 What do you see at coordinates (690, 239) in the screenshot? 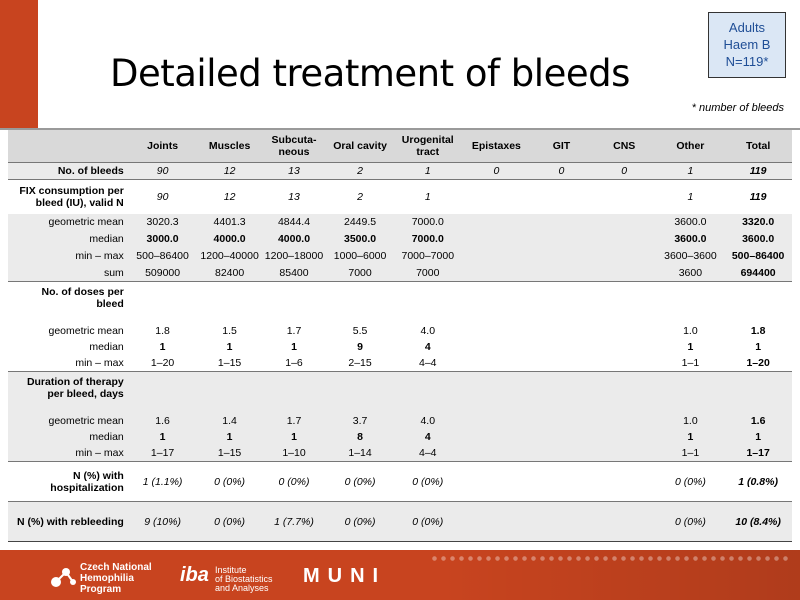
I see `table-cell: 3600.0` at bounding box center [690, 239].